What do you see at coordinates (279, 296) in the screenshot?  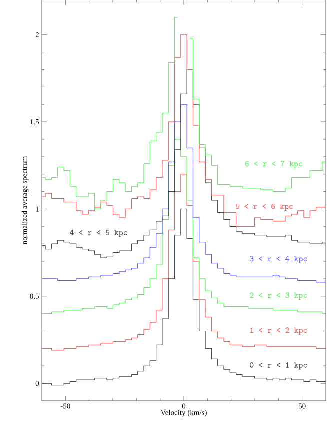 I see `series-label: 2 < r < 3 kpc` at bounding box center [279, 296].